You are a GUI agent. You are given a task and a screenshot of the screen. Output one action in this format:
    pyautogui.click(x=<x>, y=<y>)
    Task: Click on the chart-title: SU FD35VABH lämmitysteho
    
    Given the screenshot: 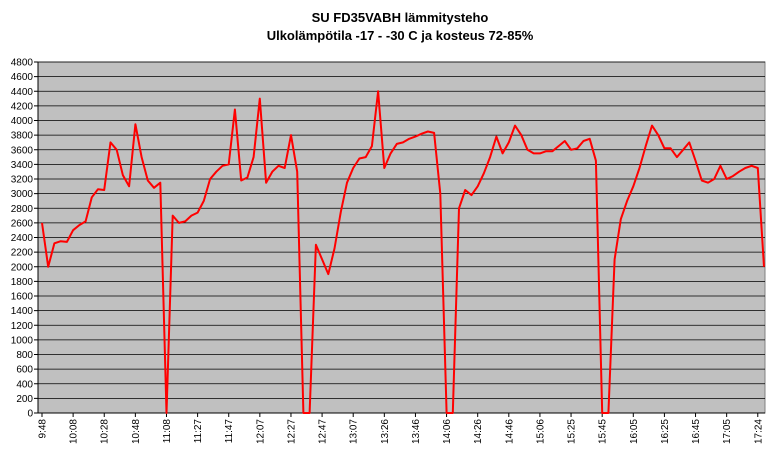 What is the action you would take?
    pyautogui.click(x=400, y=17)
    